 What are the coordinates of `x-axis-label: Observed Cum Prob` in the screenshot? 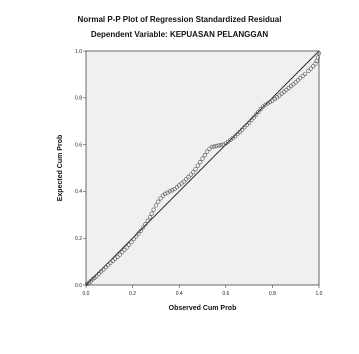 It's located at (203, 308).